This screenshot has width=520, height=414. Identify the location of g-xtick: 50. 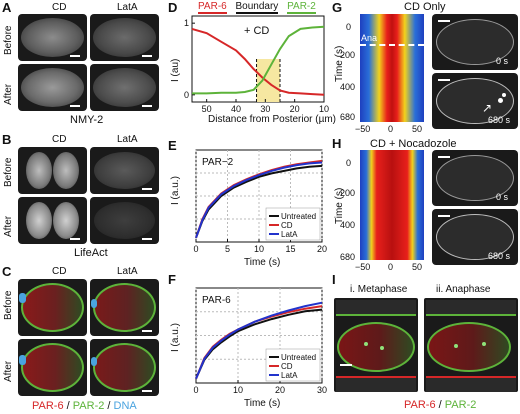
(417, 129).